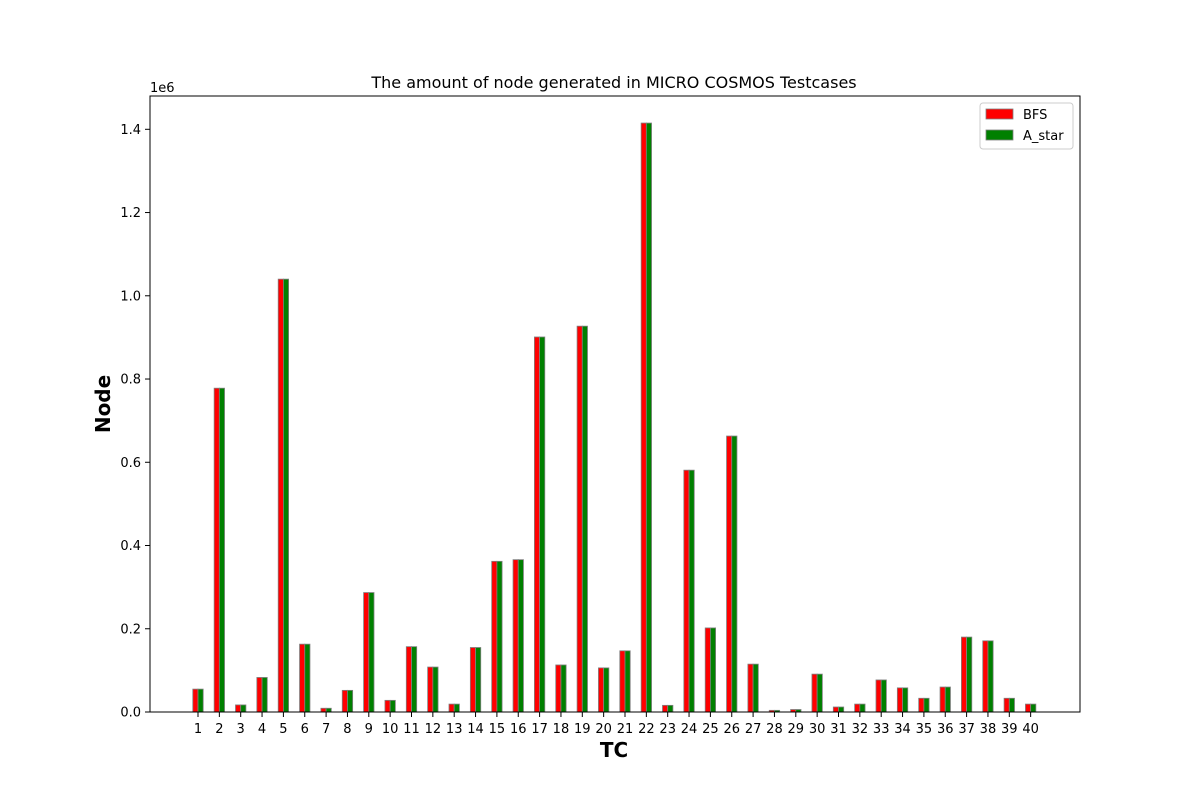 This screenshot has height=804, width=1200. I want to click on legend-label-a-star: A_star, so click(1043, 136).